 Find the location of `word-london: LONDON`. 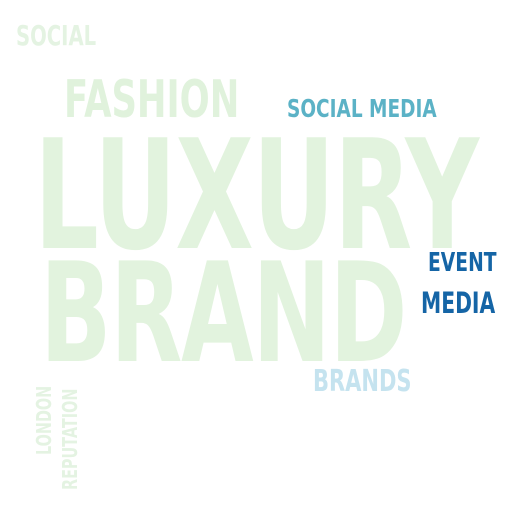

word-london: LONDON is located at coordinates (44, 420).